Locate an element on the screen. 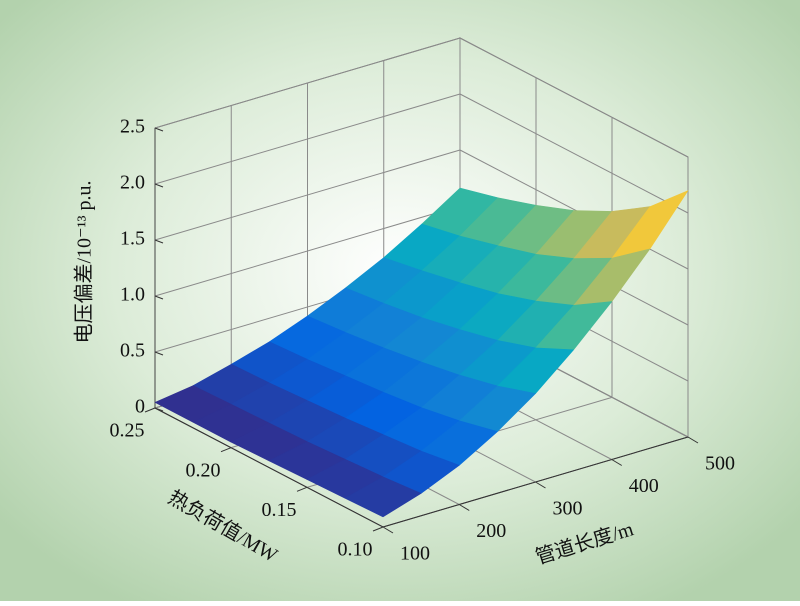  y-tick-label: 0.10 is located at coordinates (355, 550).